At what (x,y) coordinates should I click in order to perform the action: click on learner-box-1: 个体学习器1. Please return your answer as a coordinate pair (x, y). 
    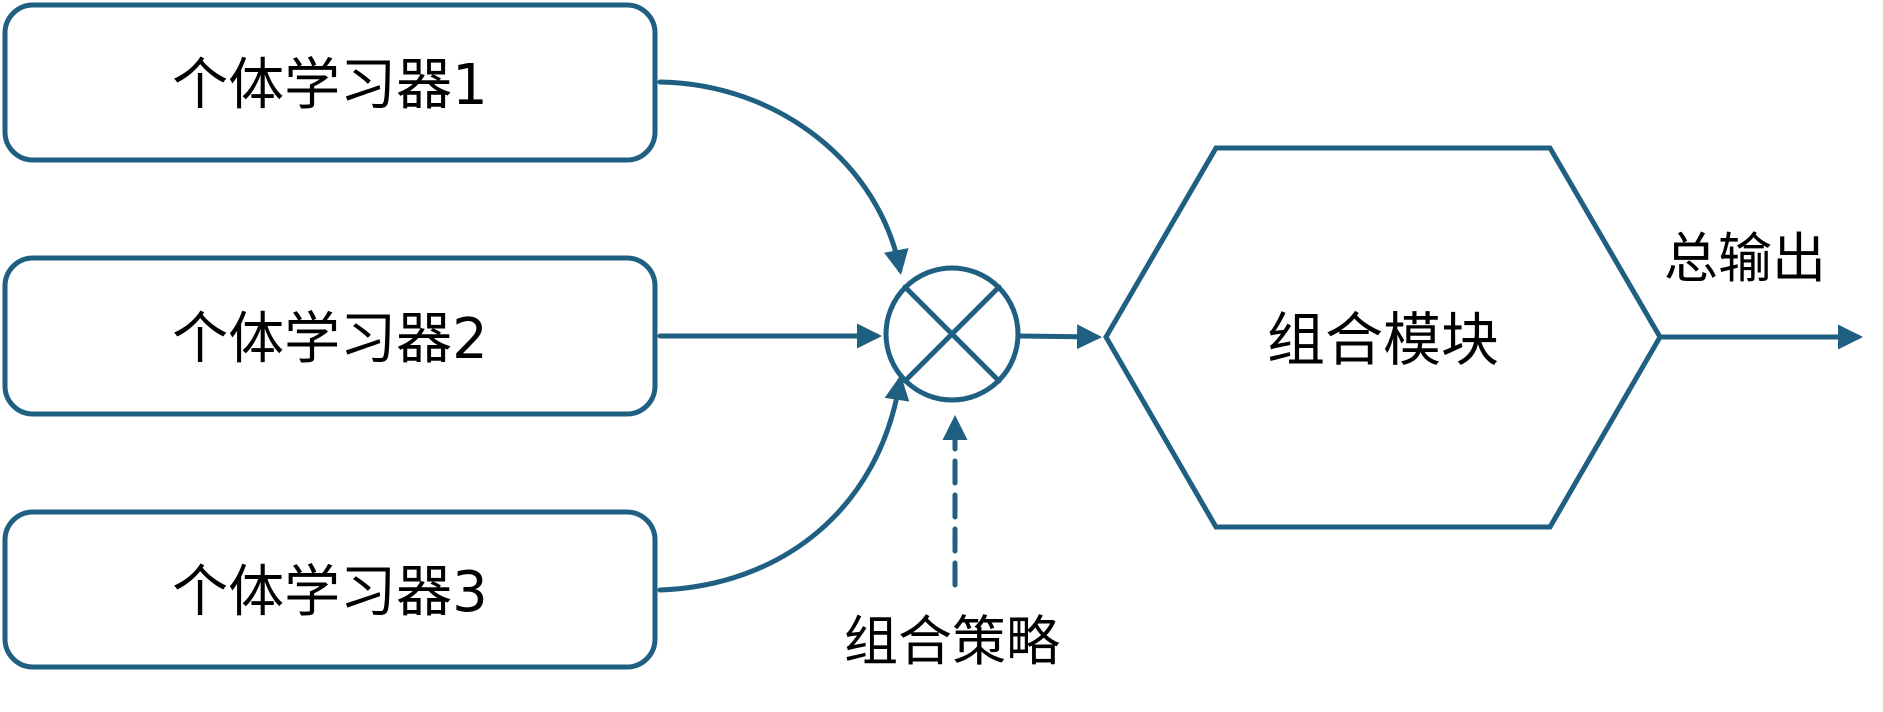
    Looking at the image, I should click on (330, 82).